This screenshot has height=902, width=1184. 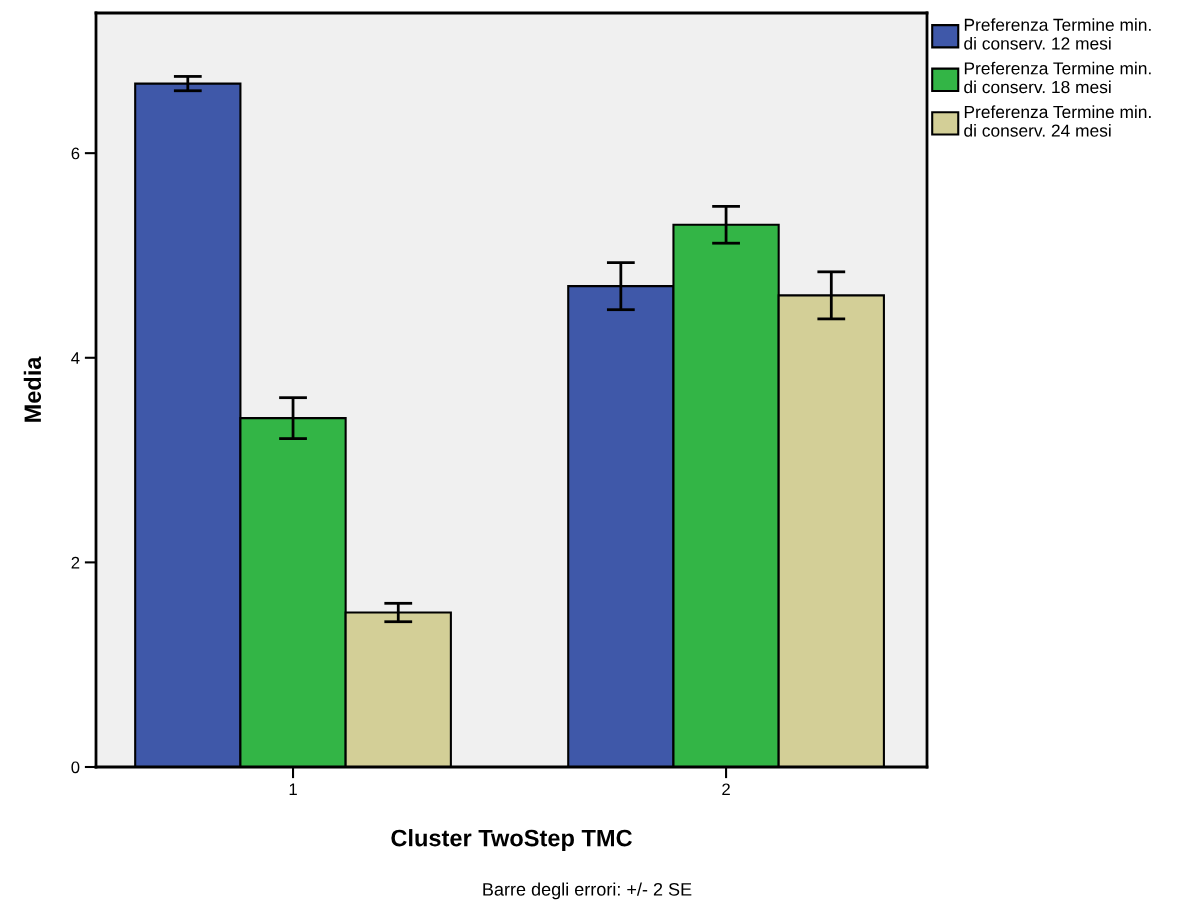 What do you see at coordinates (1057, 77) in the screenshot?
I see `legend-label: Preferenza Termine min. di conserv. 18 mesi` at bounding box center [1057, 77].